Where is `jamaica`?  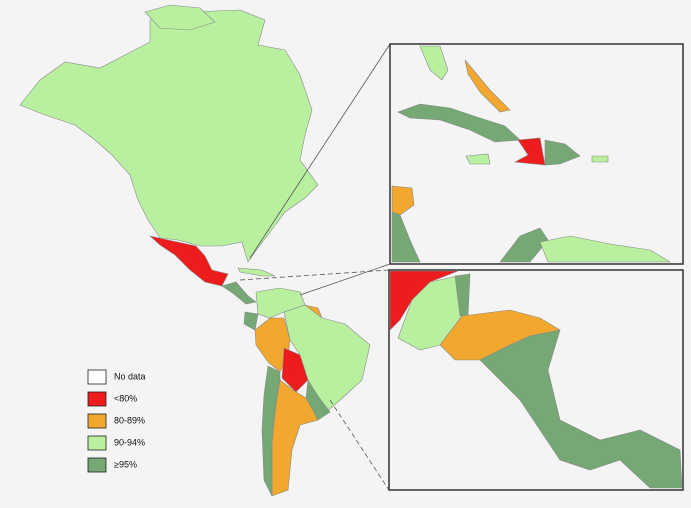 jamaica is located at coordinates (478, 159).